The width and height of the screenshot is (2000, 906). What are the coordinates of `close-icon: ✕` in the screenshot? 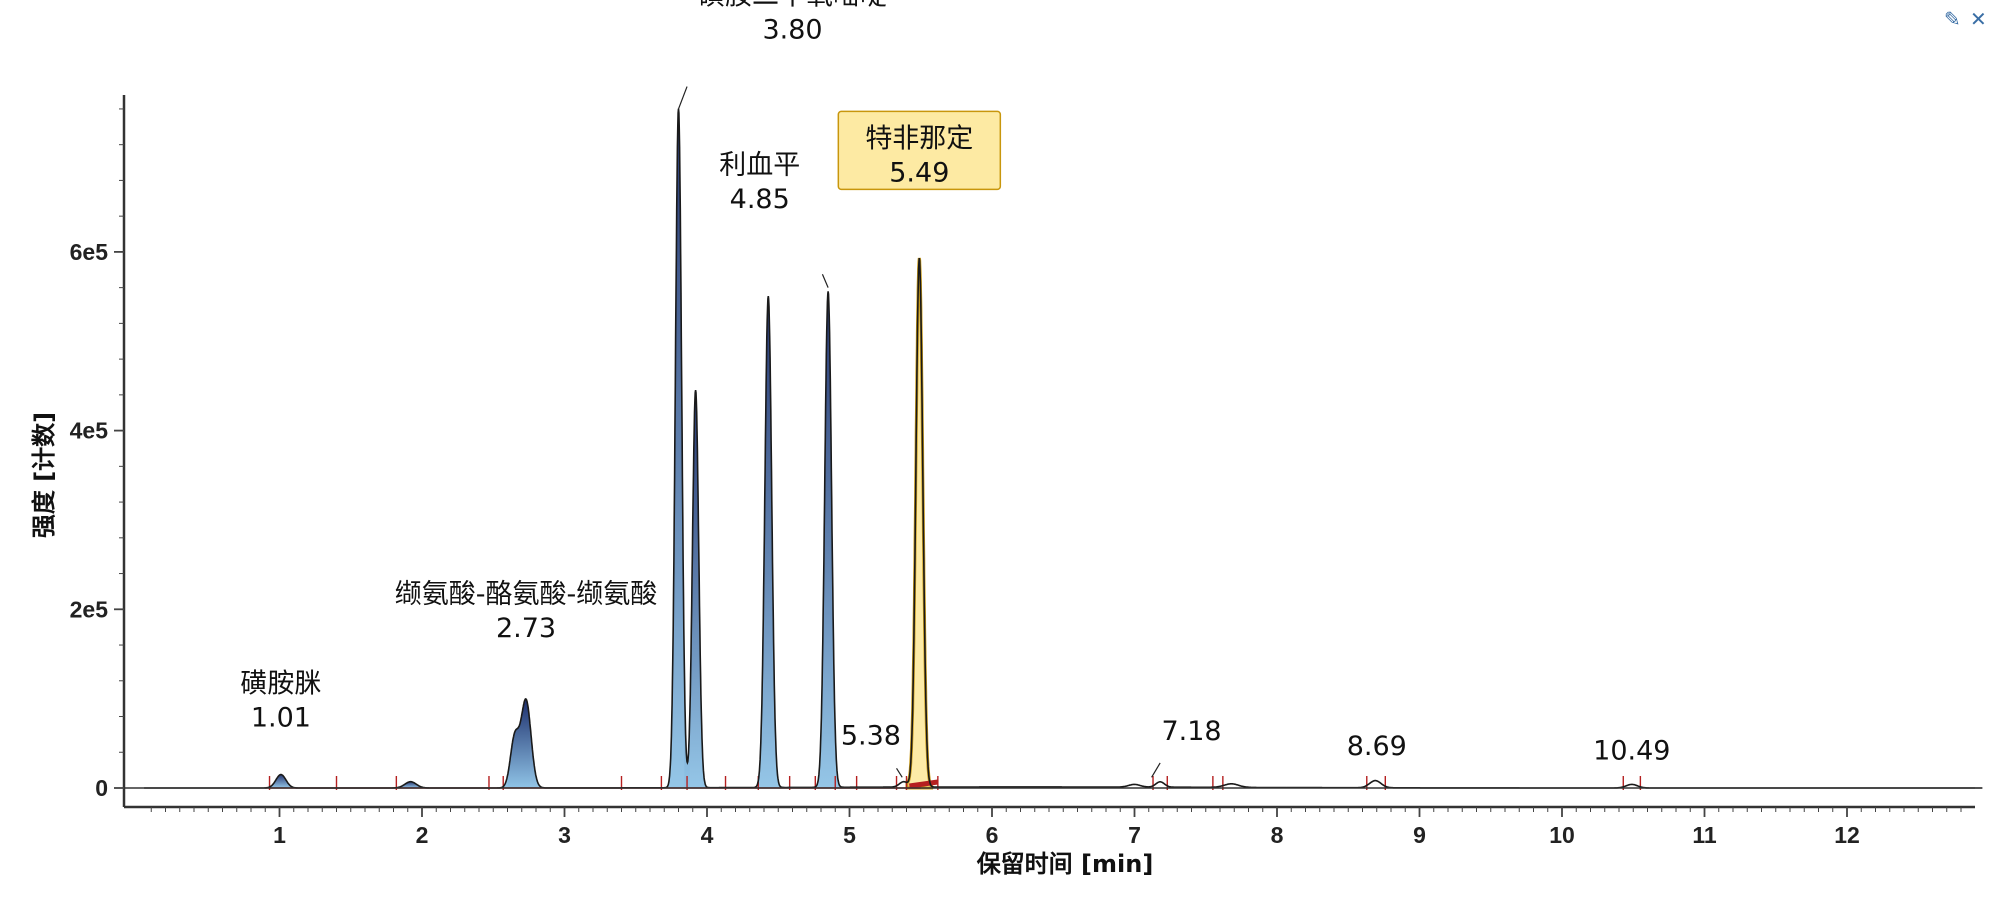 It's located at (1978, 19).